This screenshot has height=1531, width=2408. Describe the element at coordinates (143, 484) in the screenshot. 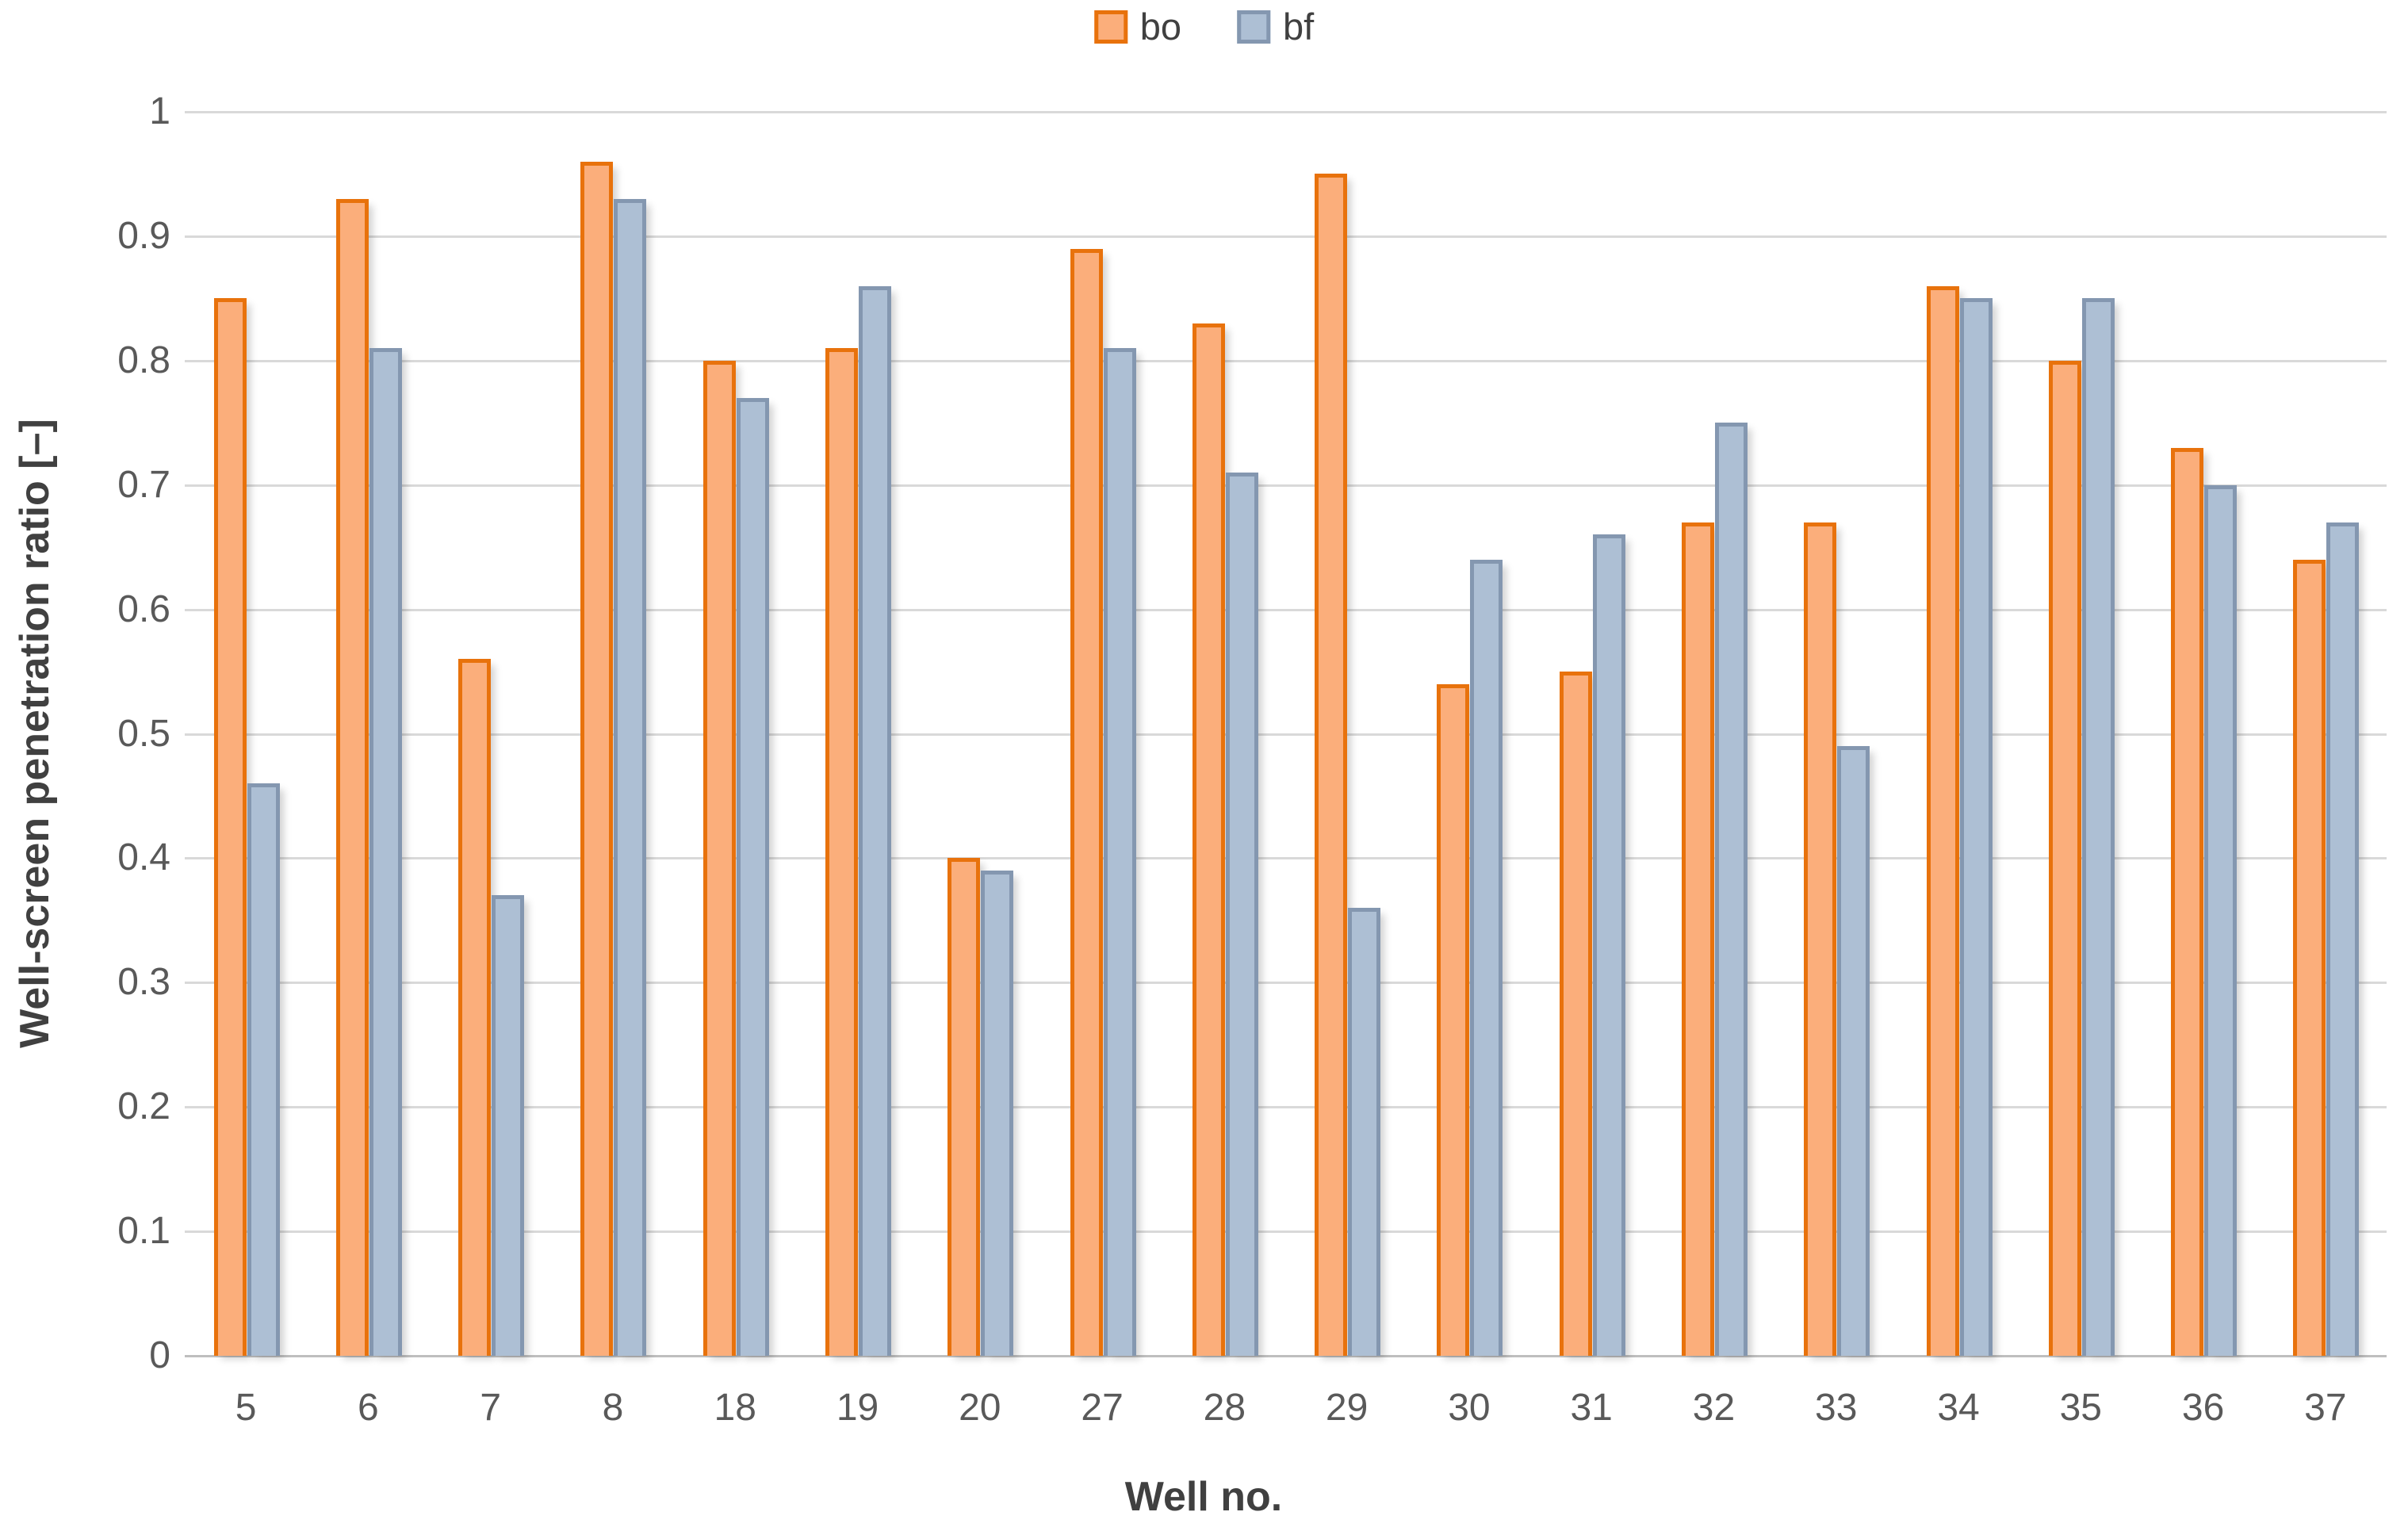

I see `y-tick-label: 0.7` at that location.